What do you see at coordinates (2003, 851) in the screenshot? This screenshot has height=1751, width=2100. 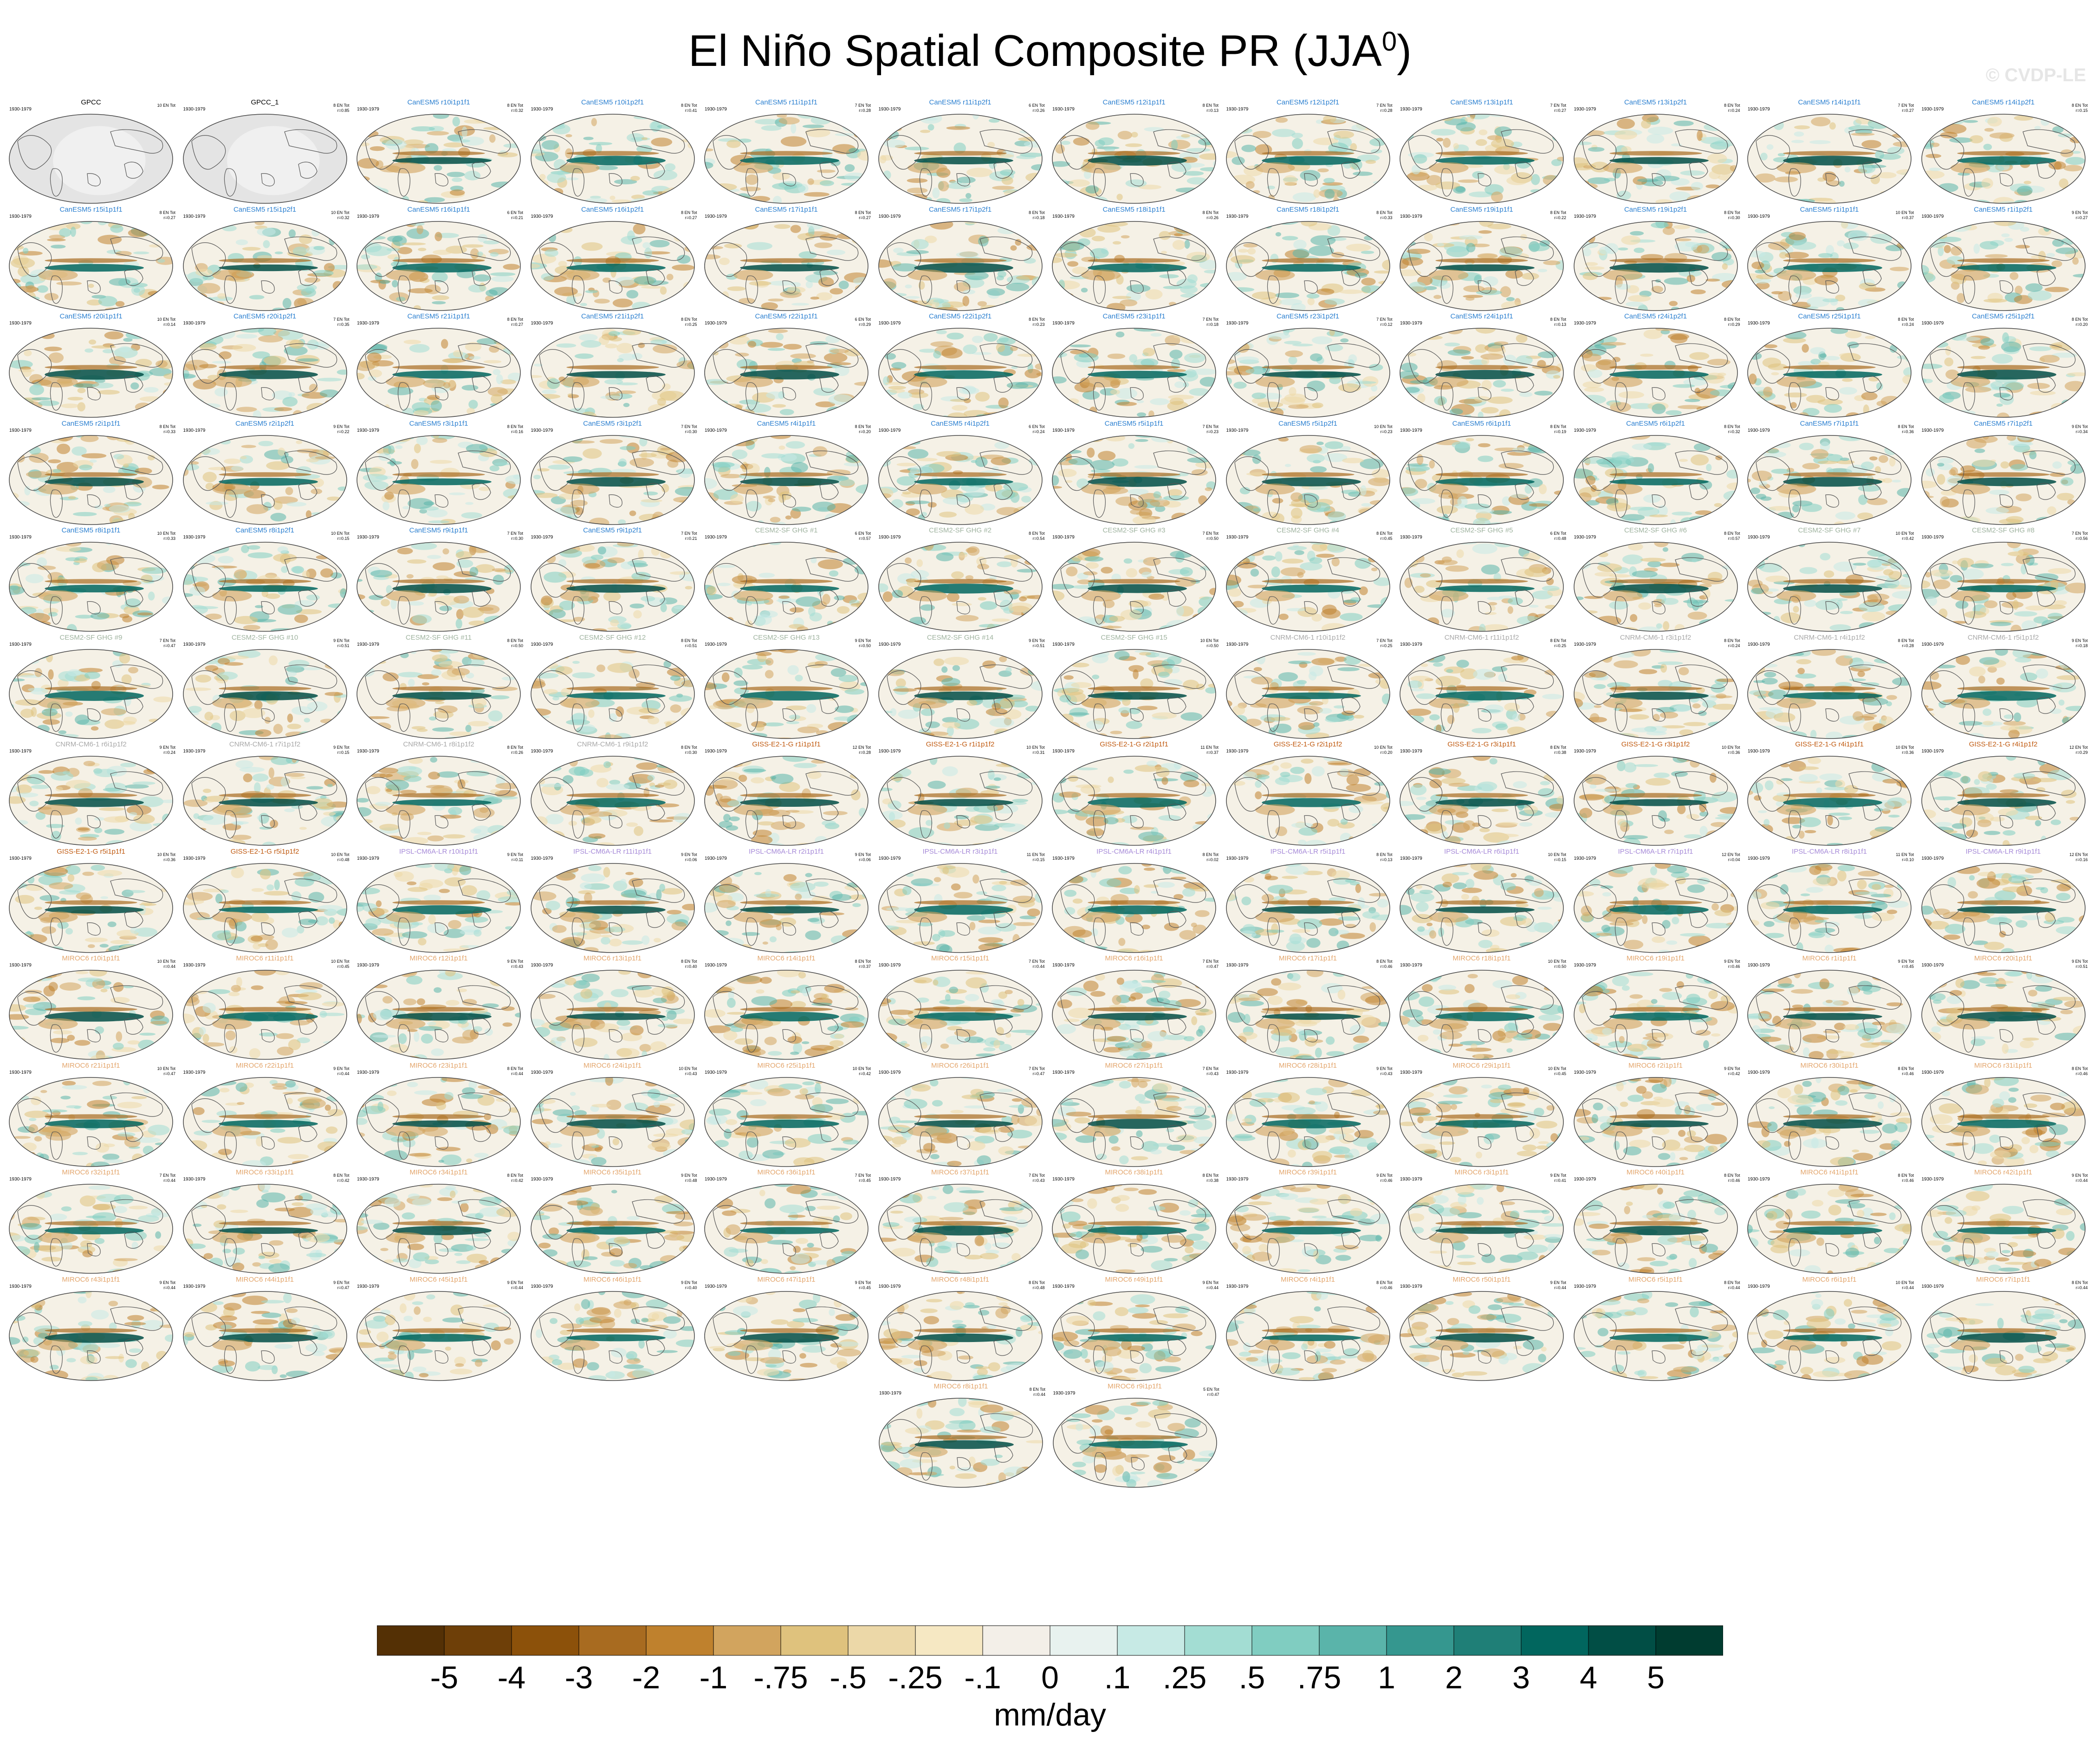 I see `panel-title: IPSL-CM6A-LR r9i1p1f1` at bounding box center [2003, 851].